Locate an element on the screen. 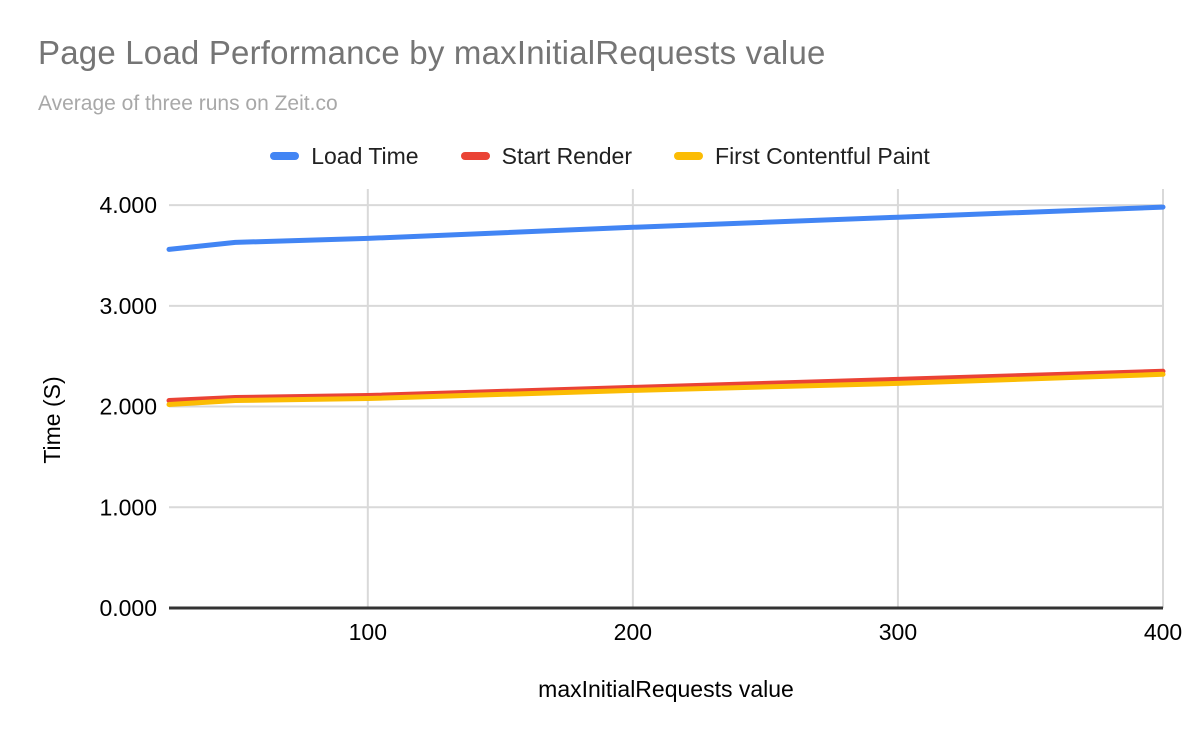 Image resolution: width=1200 pixels, height=742 pixels. legend-swatch-start-render is located at coordinates (475, 156).